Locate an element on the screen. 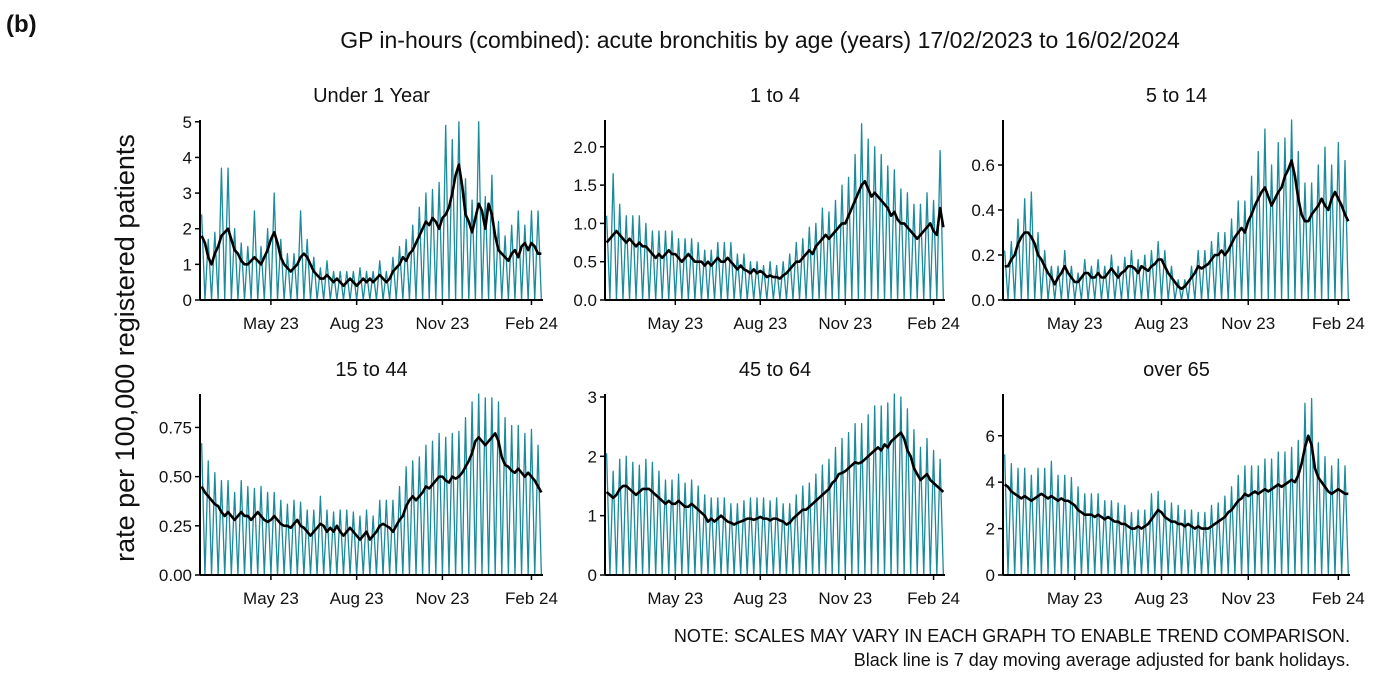 This screenshot has width=1383, height=675. y-tick-label: 1.5 is located at coordinates (585, 185).